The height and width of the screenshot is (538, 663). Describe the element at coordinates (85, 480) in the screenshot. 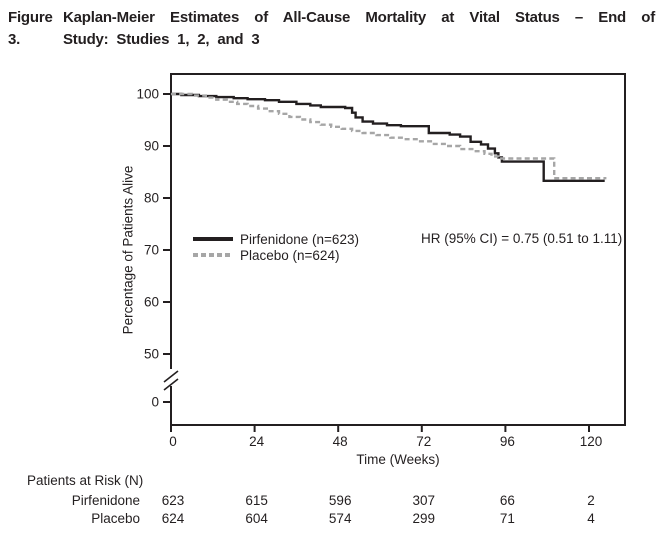

I see `patients-at-risk-title: Patients at Risk (N)` at that location.